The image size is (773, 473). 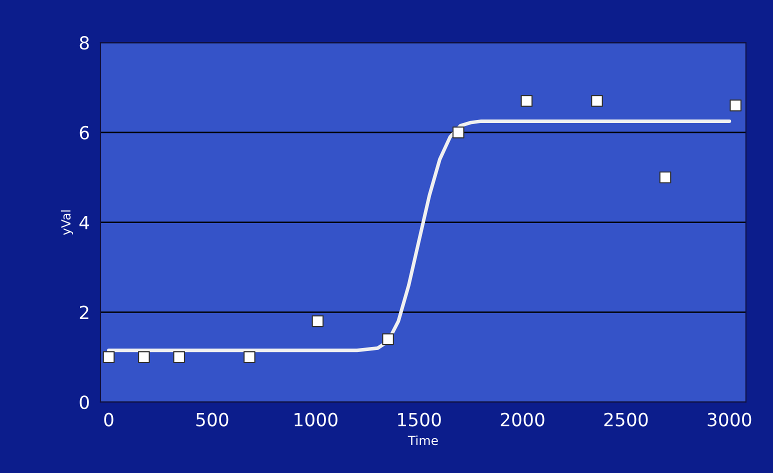 I want to click on x-axis-title: Time, so click(x=423, y=440).